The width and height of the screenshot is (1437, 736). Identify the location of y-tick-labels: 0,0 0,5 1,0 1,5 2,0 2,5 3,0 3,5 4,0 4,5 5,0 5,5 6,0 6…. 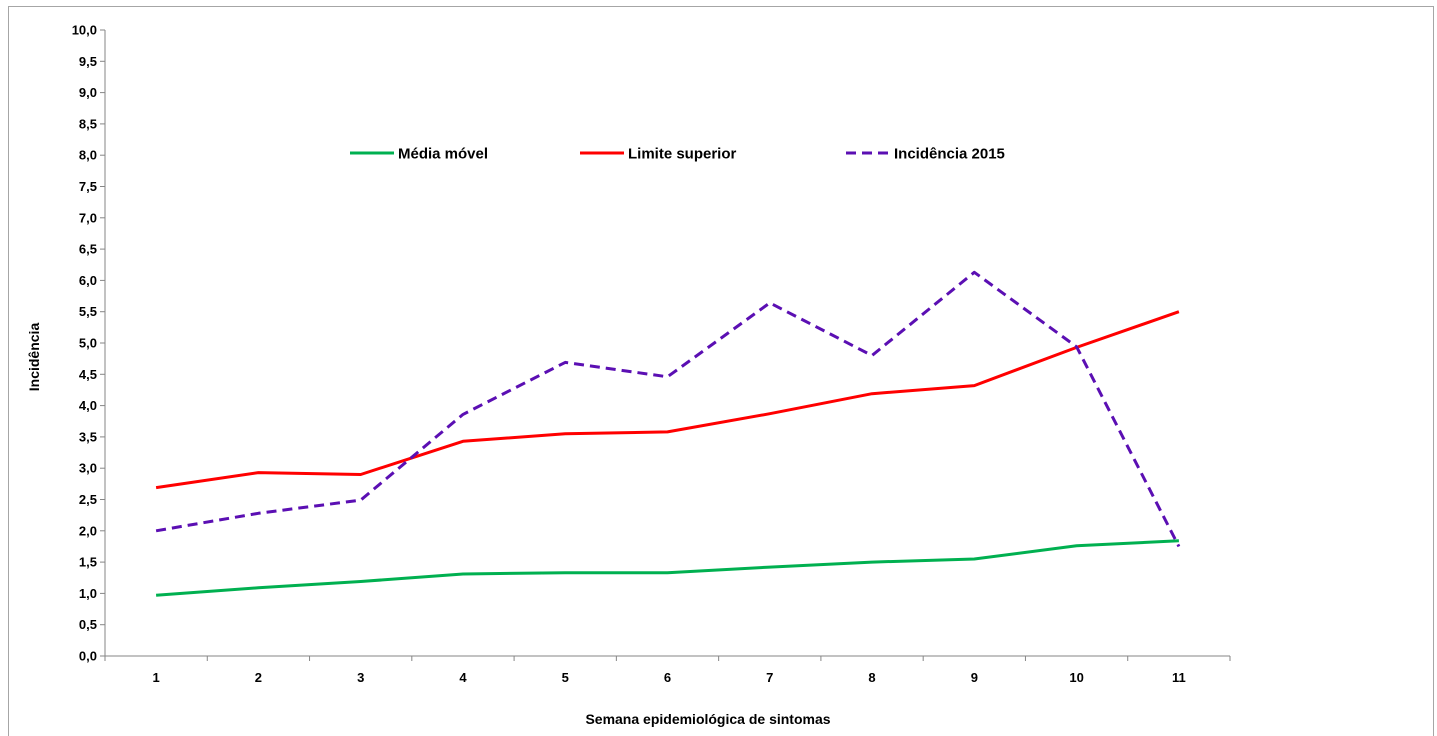
(88, 343).